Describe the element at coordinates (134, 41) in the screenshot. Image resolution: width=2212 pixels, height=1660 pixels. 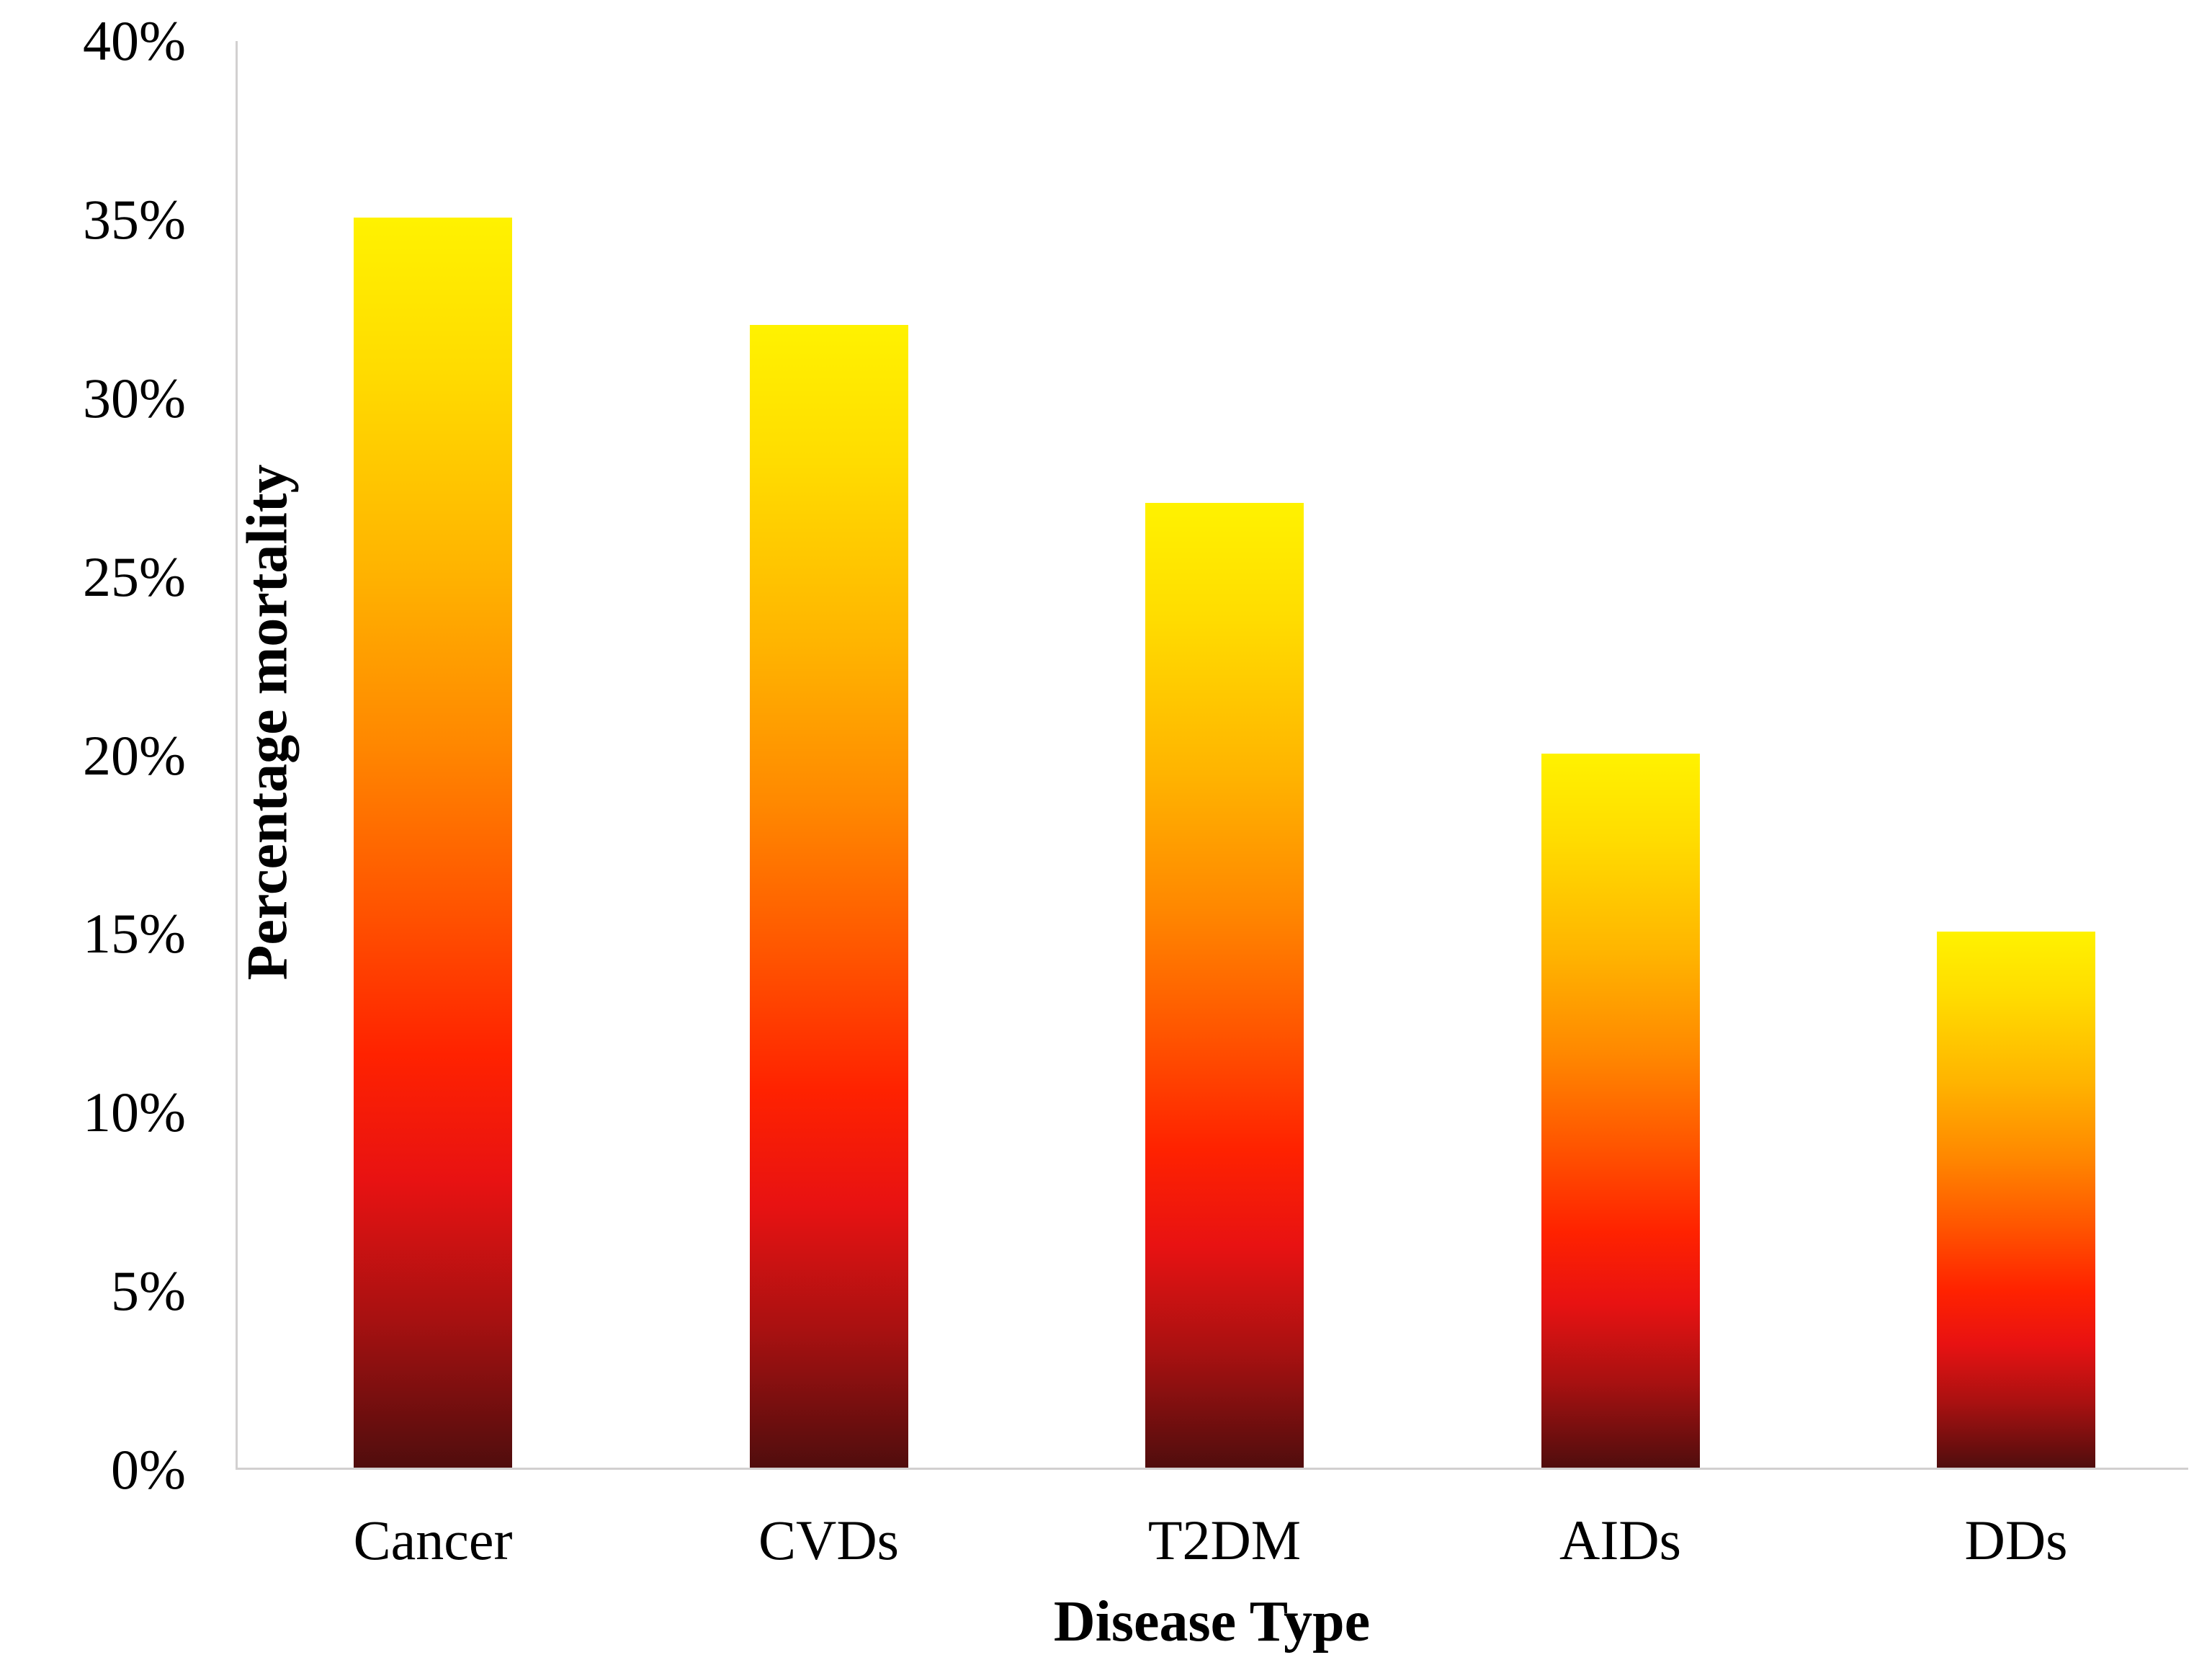
I see `y-tick-label: 40%` at that location.